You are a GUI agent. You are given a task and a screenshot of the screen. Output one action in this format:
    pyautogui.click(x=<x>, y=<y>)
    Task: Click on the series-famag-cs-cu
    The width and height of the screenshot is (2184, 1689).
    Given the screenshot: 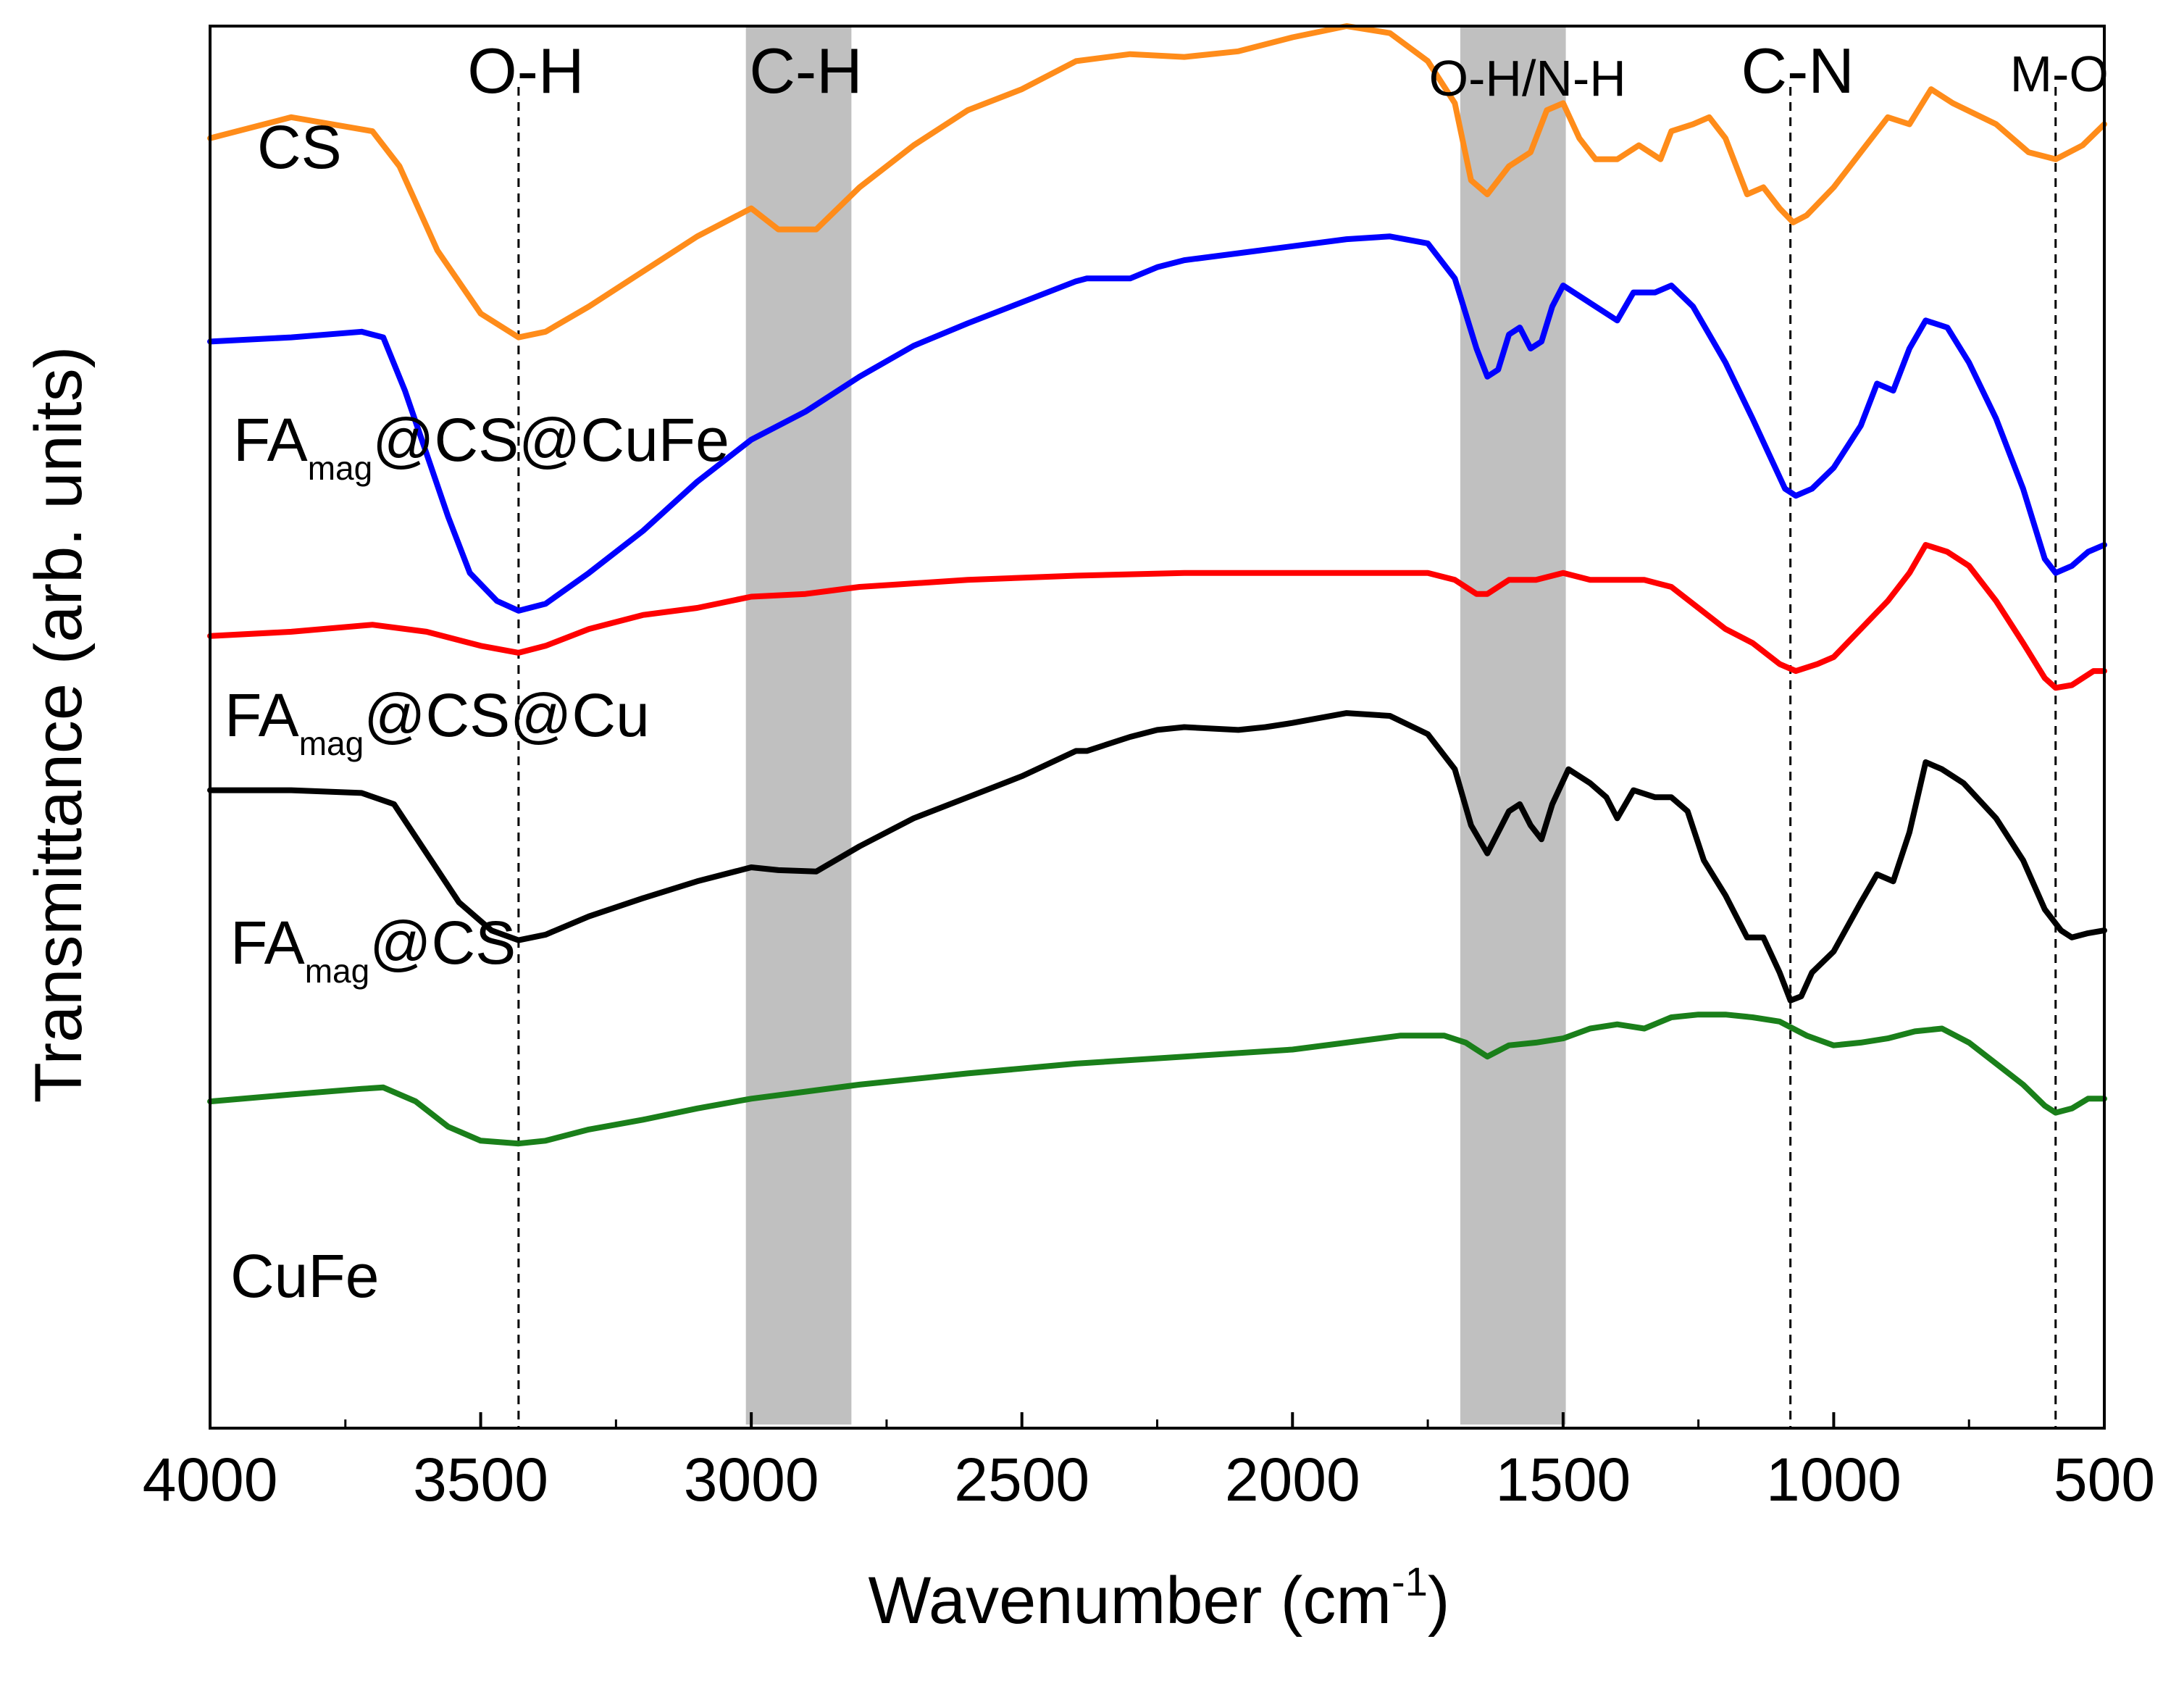 What is the action you would take?
    pyautogui.click(x=1157, y=616)
    